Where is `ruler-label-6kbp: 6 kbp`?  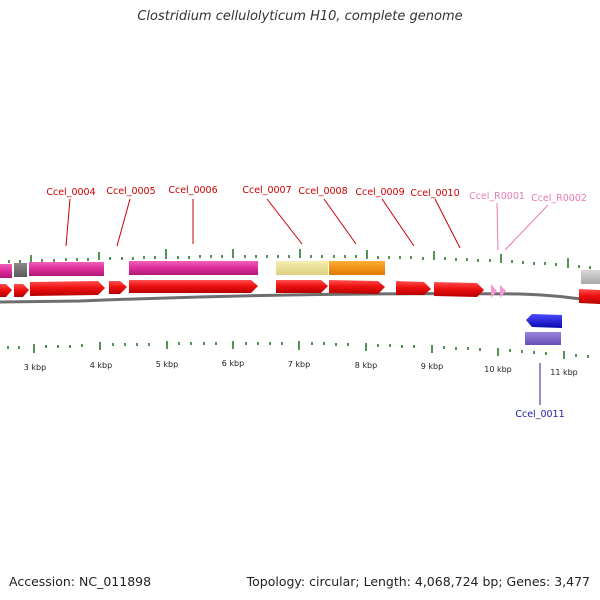 ruler-label-6kbp: 6 kbp is located at coordinates (233, 363).